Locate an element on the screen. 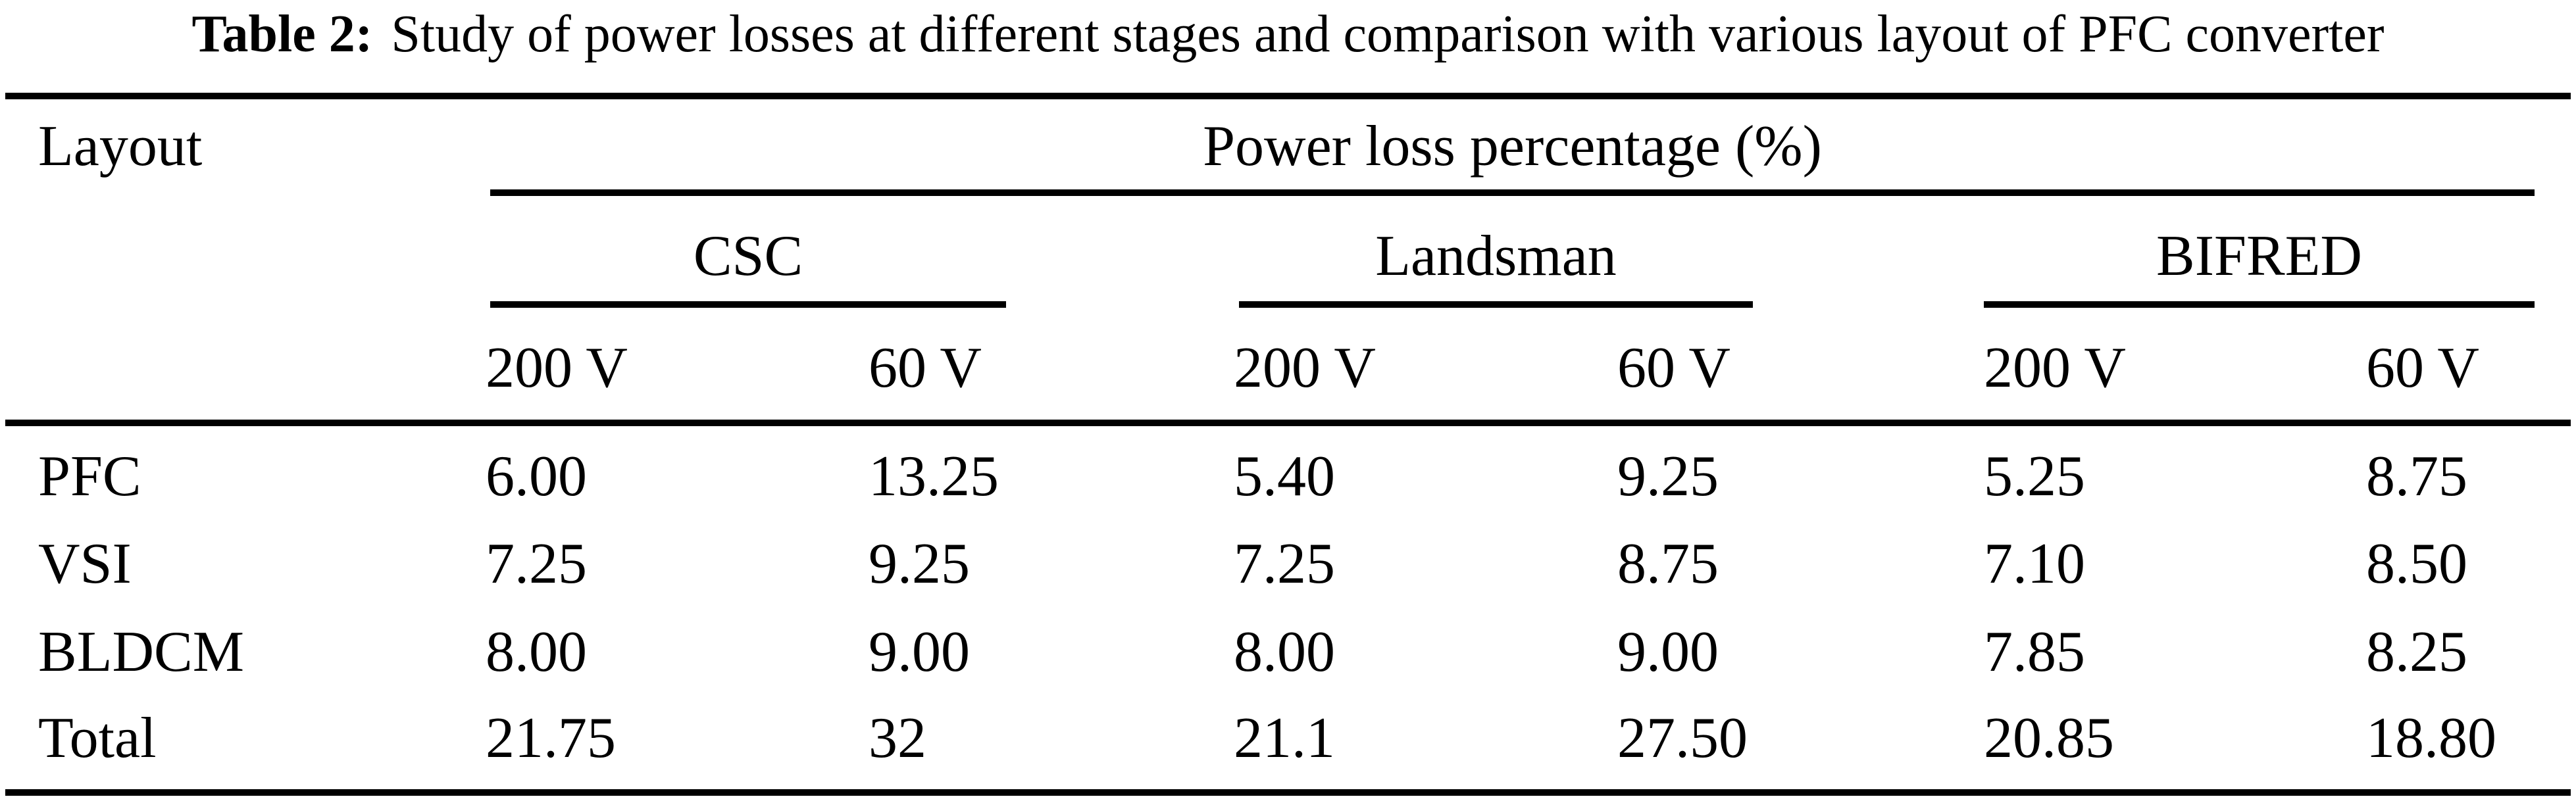  column-header-landsman-200v: 200 V is located at coordinates (1305, 368).